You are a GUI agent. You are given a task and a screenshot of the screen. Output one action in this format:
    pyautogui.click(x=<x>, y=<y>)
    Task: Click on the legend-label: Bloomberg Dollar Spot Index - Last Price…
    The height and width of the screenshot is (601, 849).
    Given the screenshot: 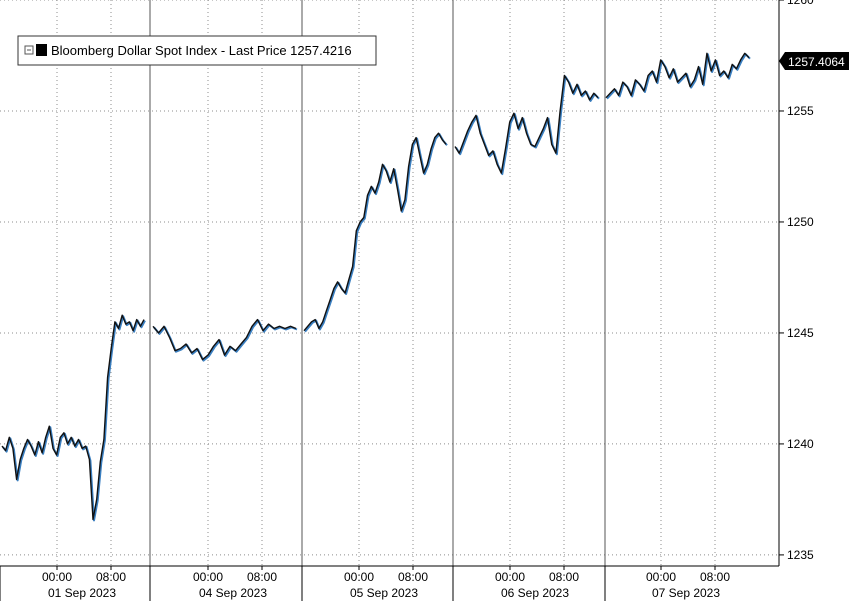 What is the action you would take?
    pyautogui.click(x=201, y=50)
    